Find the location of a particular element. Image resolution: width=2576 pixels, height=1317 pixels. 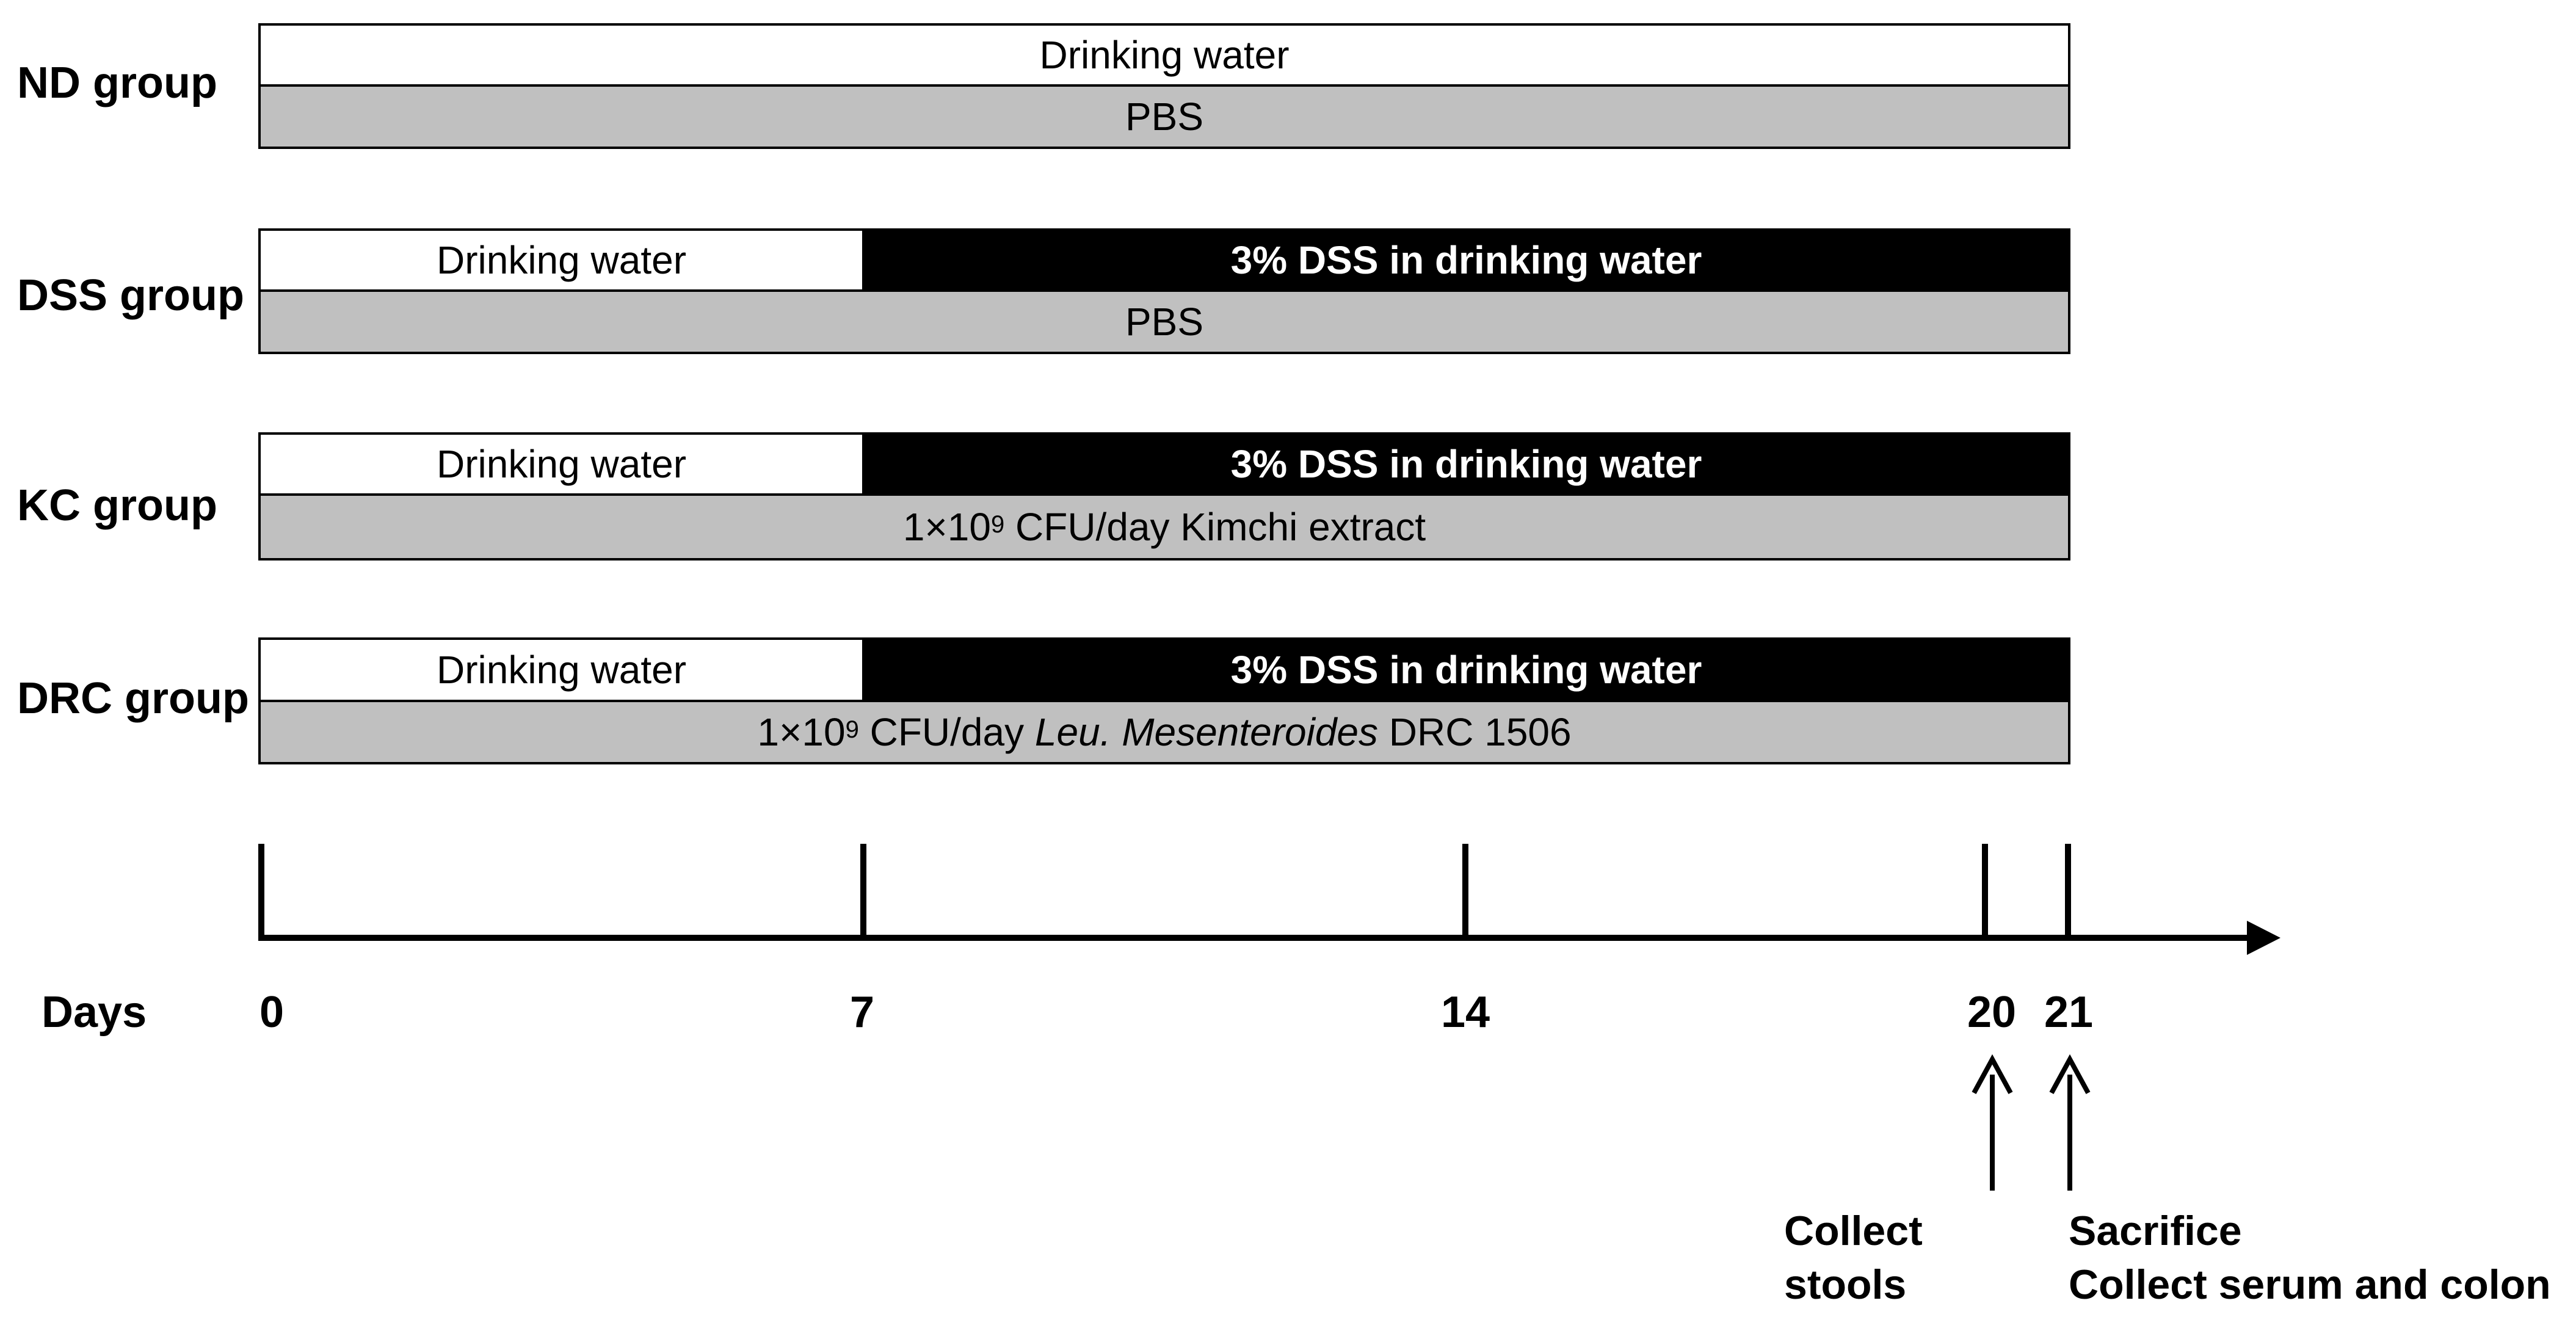

kc-dose-text: CFU/day Kimchi extract is located at coordinates (1215, 527).